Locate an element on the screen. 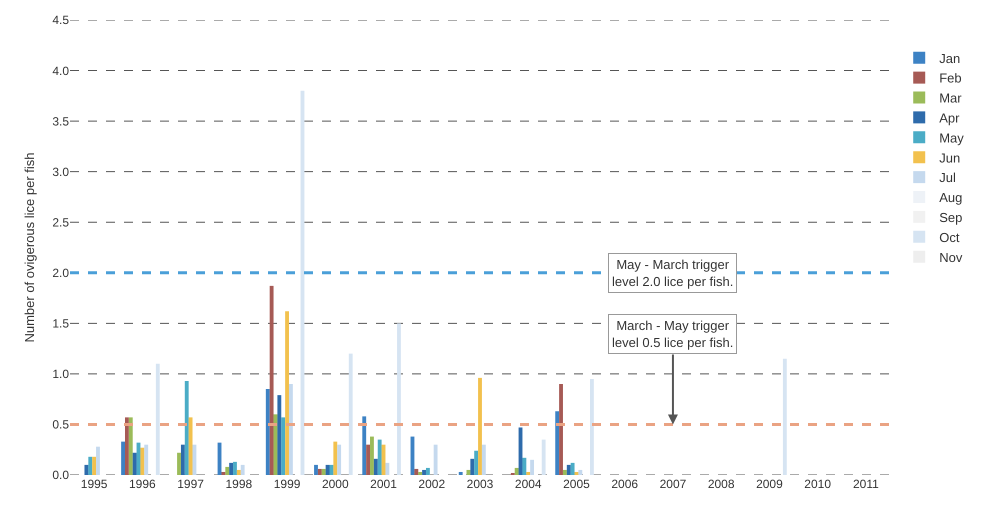 The height and width of the screenshot is (510, 981). legend-label: Feb is located at coordinates (950, 78).